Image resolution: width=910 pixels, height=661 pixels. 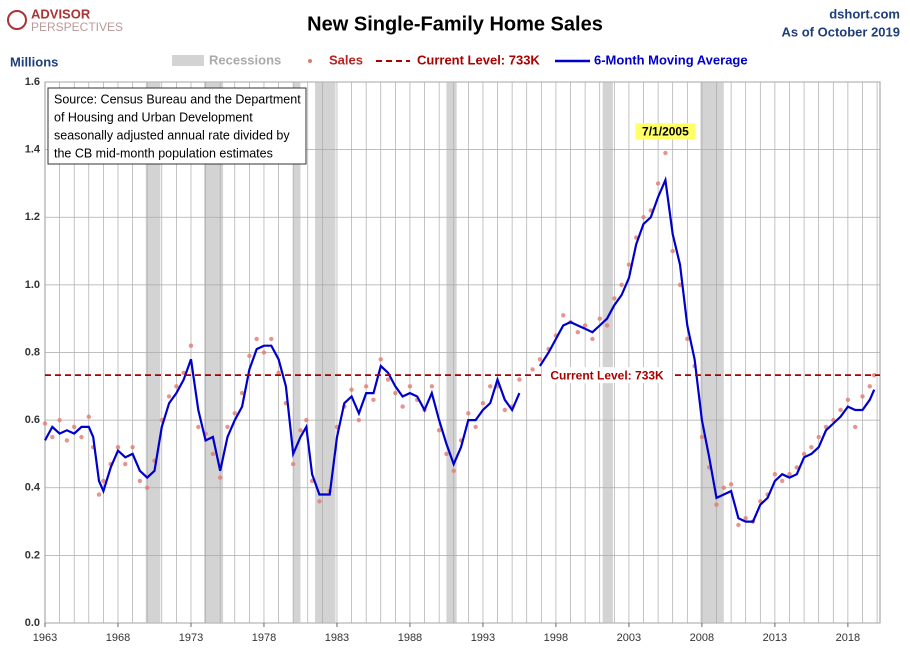 I want to click on legend-recessions: Recessions, so click(x=245, y=59).